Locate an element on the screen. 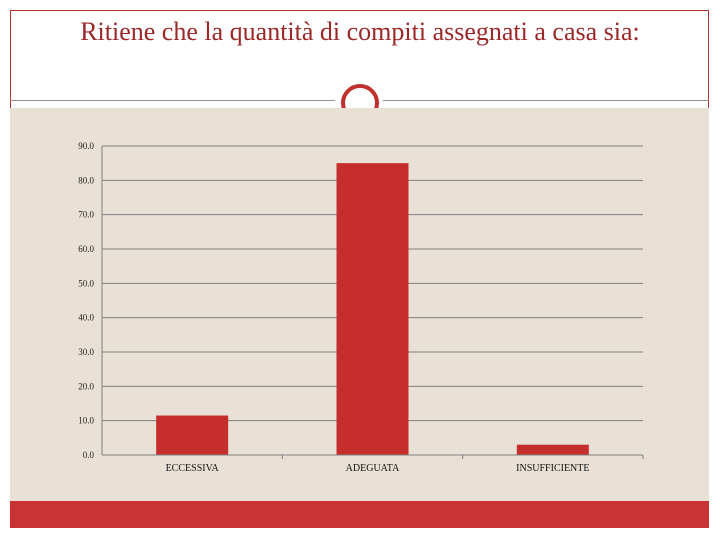  y-tick-label: 90.0 is located at coordinates (86, 146).